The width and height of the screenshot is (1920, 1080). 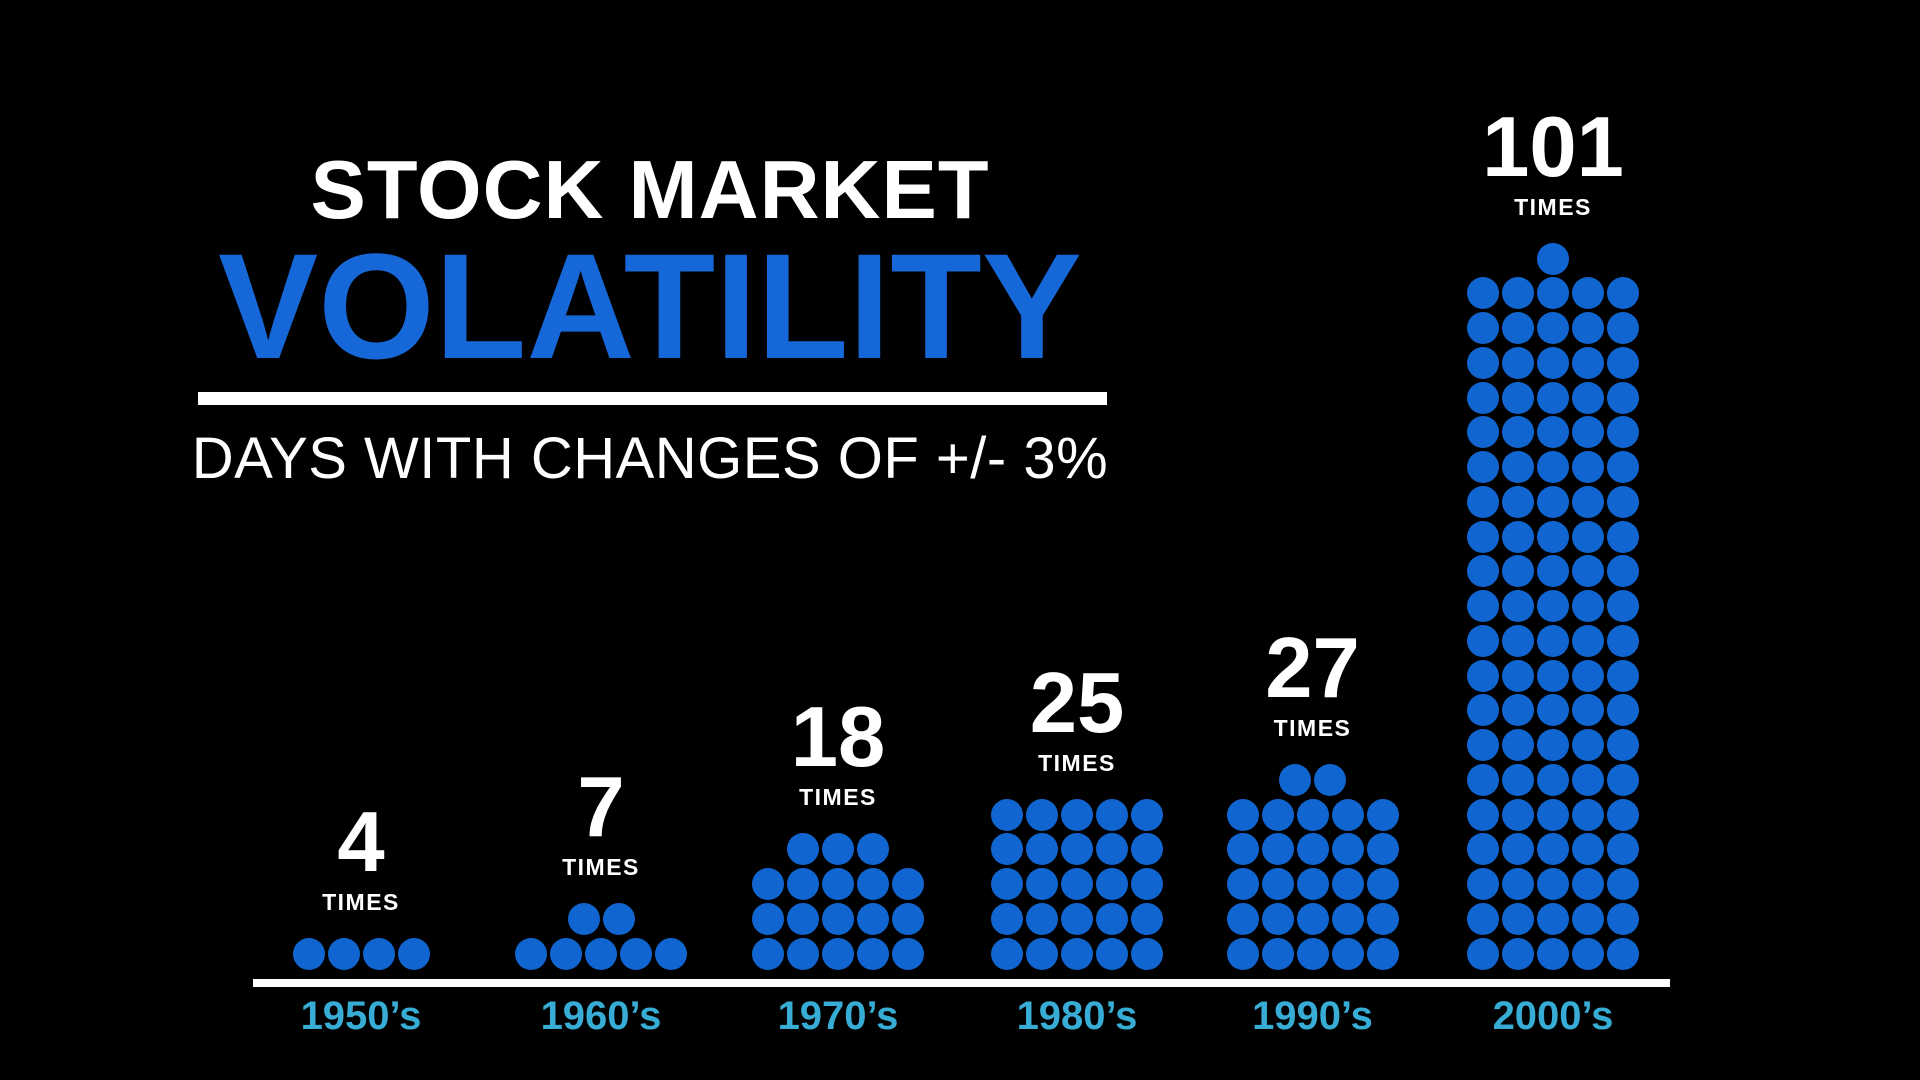 I want to click on value-label-1980s: 25 TIMES, so click(x=1077, y=718).